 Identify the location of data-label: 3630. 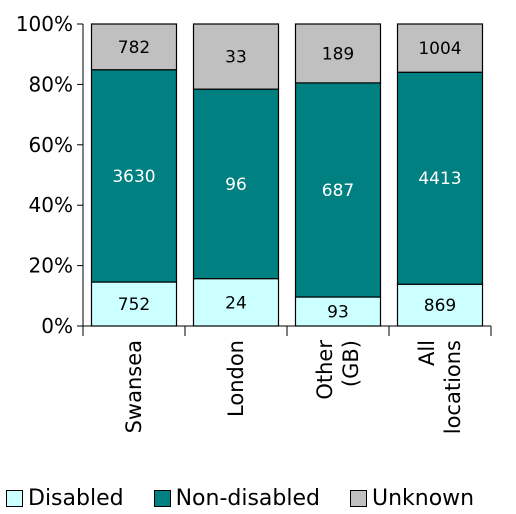
(133, 177).